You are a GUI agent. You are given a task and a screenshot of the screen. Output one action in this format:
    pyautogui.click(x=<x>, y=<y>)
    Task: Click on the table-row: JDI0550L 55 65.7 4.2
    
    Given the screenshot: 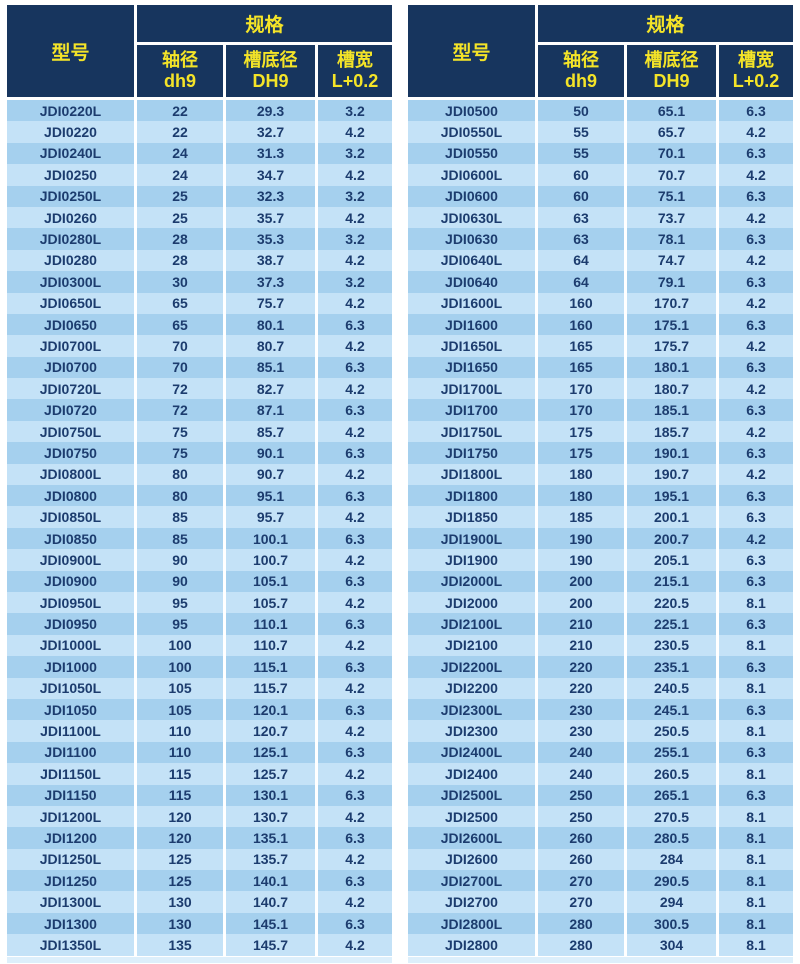 What is the action you would take?
    pyautogui.click(x=600, y=132)
    